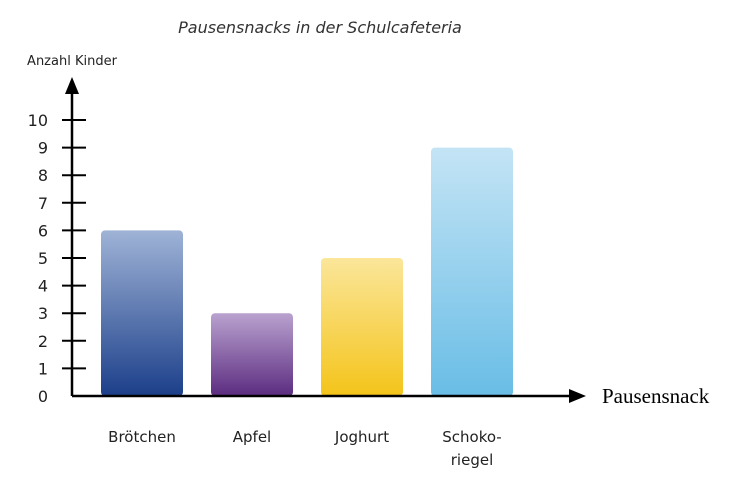 This screenshot has height=480, width=751. I want to click on y-tick-label: 0, so click(43, 396).